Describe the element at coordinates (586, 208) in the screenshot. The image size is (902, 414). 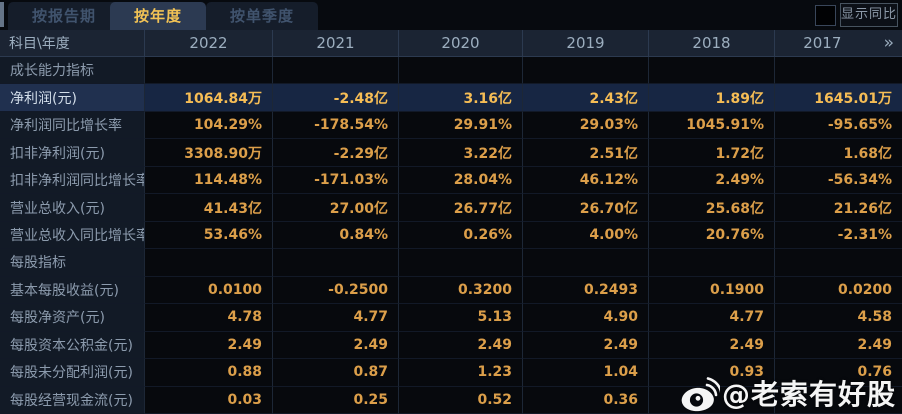
I see `cell-value: 26.70亿` at that location.